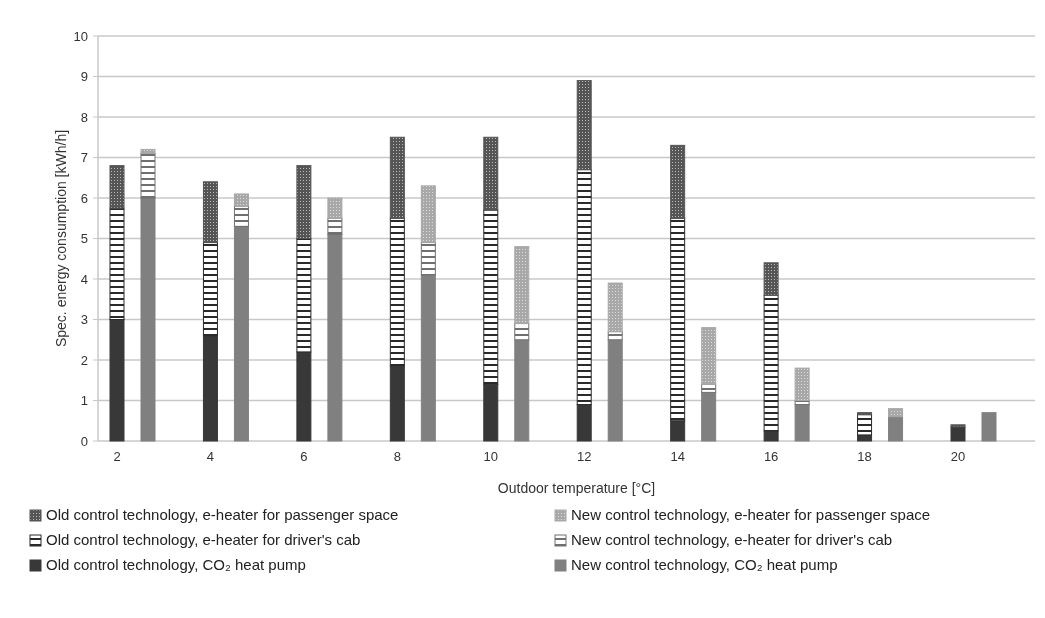 This screenshot has height=618, width=1045. I want to click on y-tick-label: 8, so click(84, 117).